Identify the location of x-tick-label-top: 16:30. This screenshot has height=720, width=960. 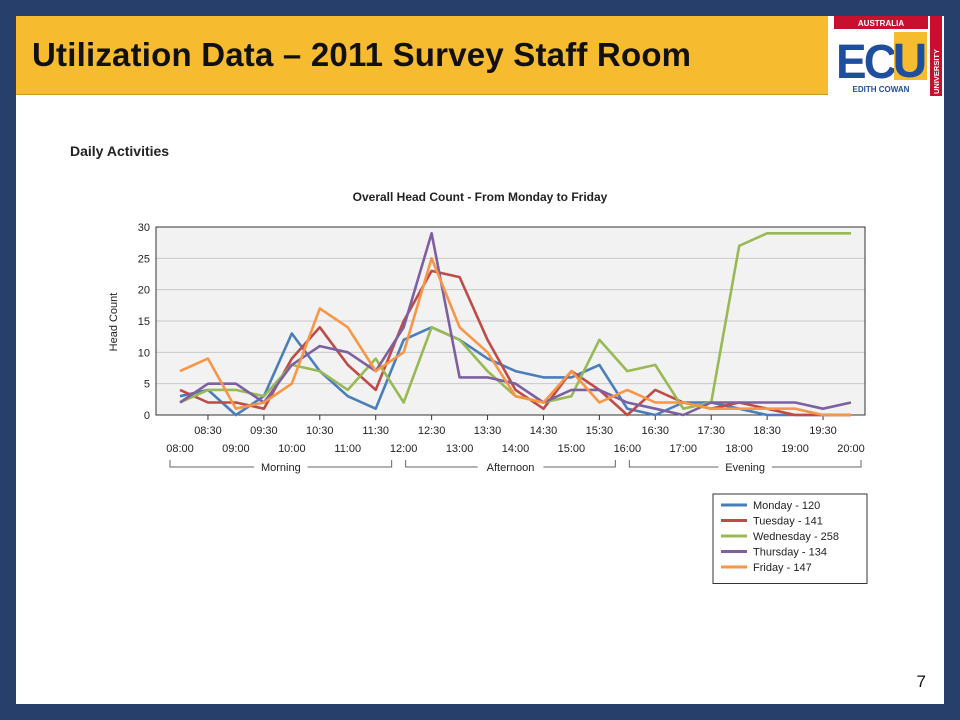
(656, 431).